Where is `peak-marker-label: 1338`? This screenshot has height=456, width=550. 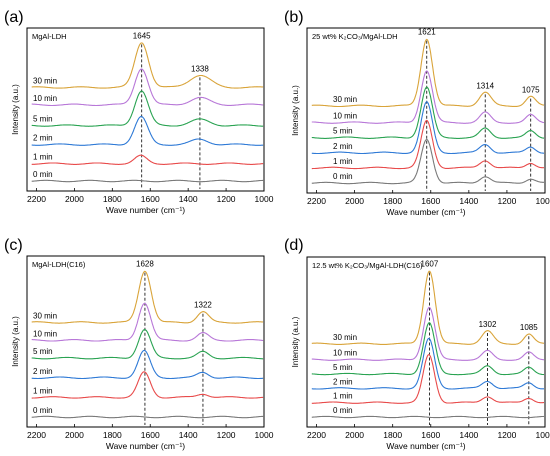 peak-marker-label: 1338 is located at coordinates (200, 68).